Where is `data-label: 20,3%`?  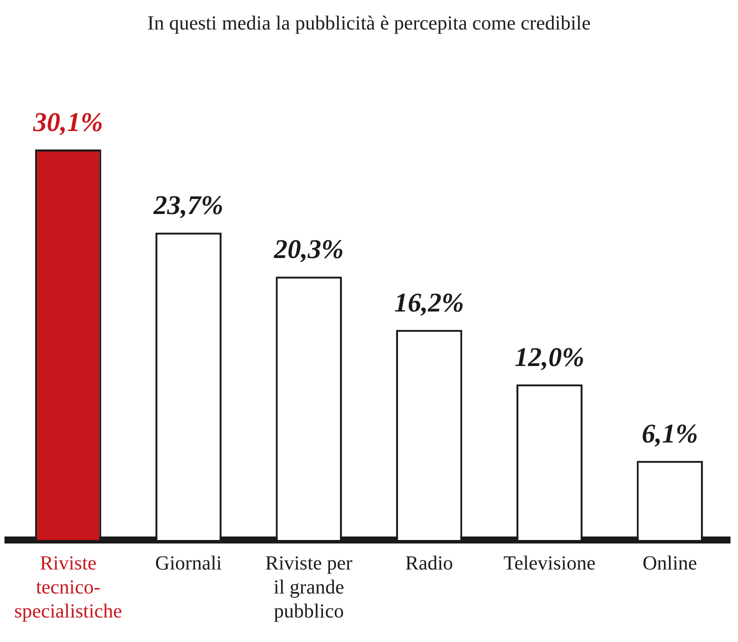
data-label: 20,3% is located at coordinates (308, 249).